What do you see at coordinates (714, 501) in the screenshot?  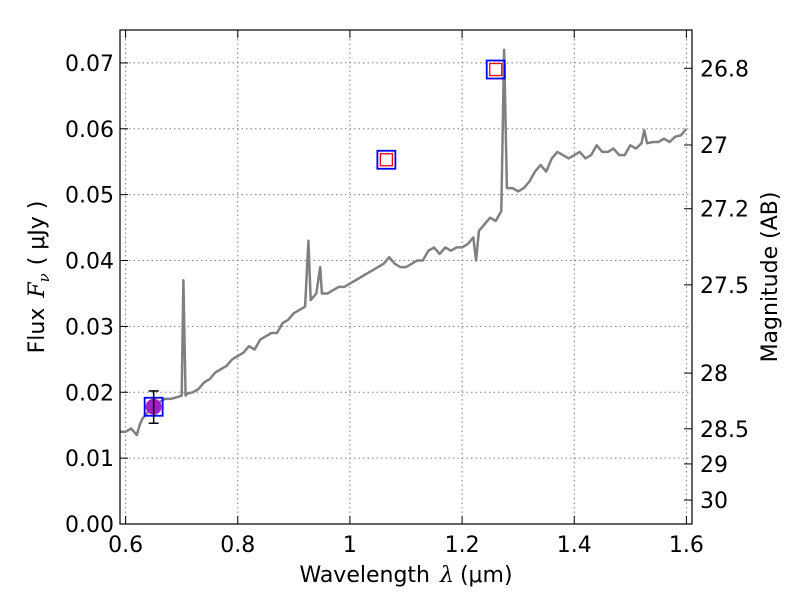 I see `right-tick-label: 30` at bounding box center [714, 501].